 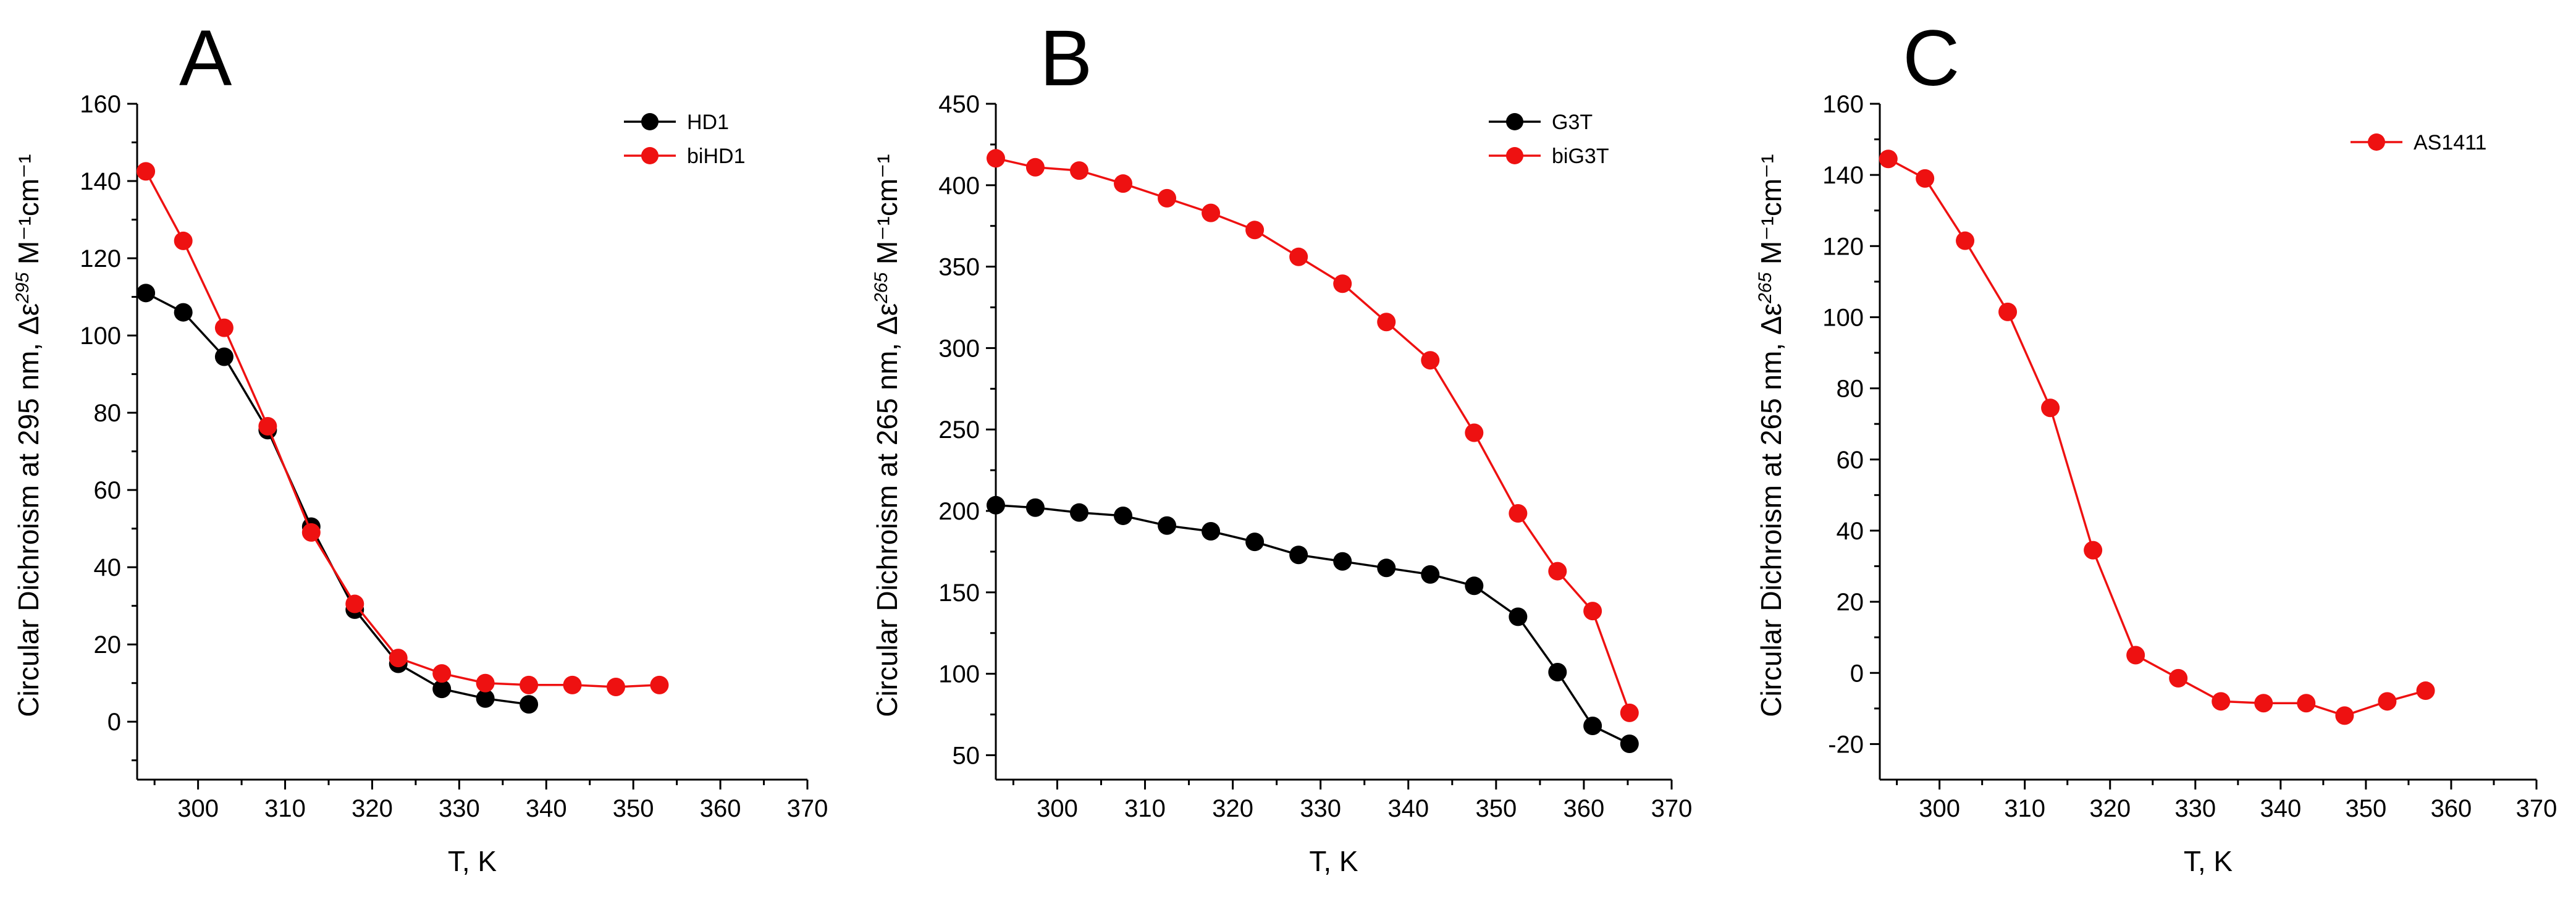 I want to click on y-tick-label: 350, so click(x=959, y=267).